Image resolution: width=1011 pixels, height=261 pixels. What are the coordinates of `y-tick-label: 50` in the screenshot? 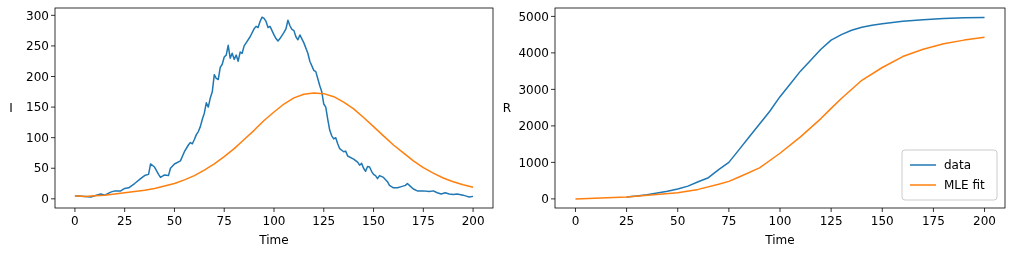 It's located at (41, 168).